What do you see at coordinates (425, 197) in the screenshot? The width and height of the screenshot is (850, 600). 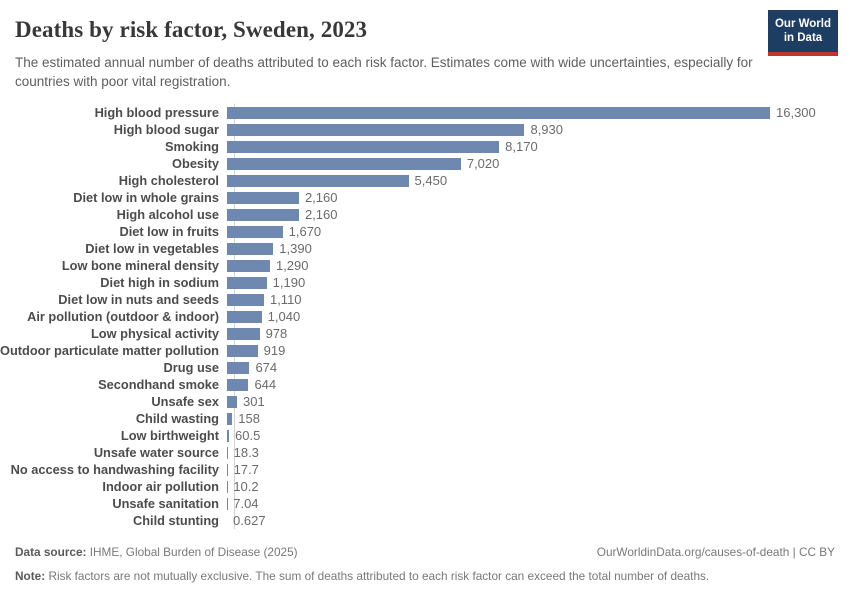 I see `bar-row: Diet low in whole grains 2,160` at bounding box center [425, 197].